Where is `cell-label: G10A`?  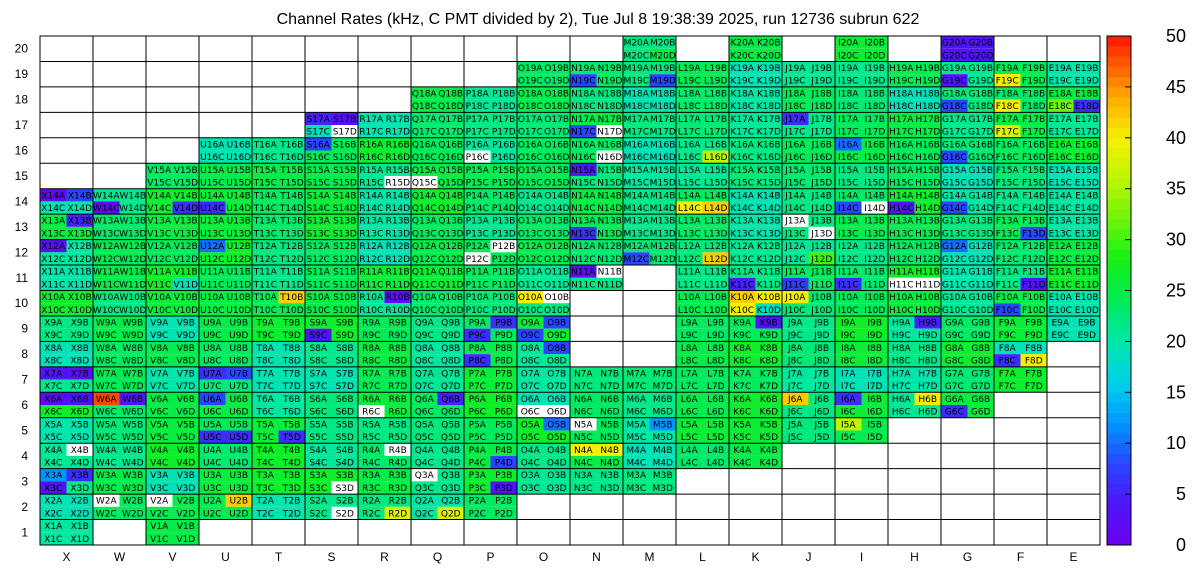 cell-label: G10A is located at coordinates (954, 298).